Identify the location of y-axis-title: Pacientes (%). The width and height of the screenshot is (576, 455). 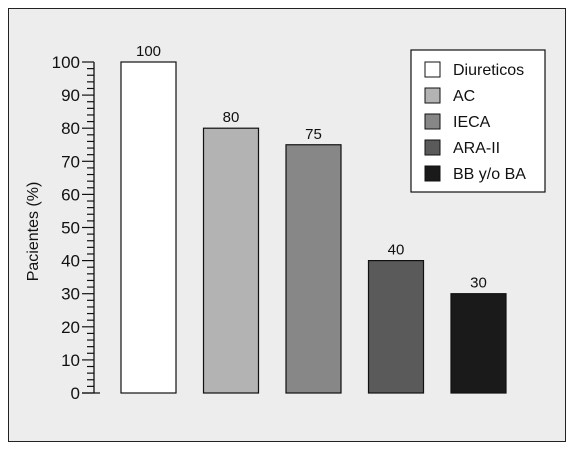
(33, 232).